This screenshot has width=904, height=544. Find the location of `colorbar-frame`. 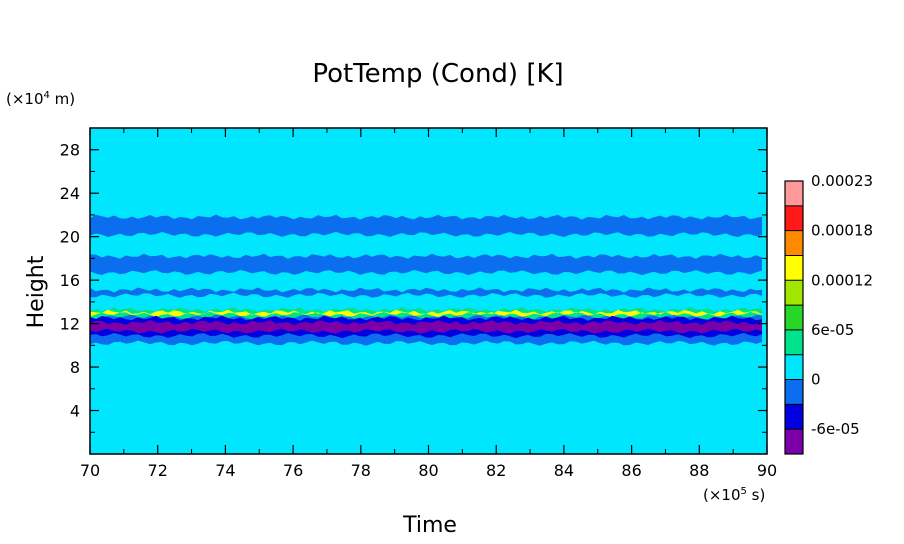

colorbar-frame is located at coordinates (794, 317).